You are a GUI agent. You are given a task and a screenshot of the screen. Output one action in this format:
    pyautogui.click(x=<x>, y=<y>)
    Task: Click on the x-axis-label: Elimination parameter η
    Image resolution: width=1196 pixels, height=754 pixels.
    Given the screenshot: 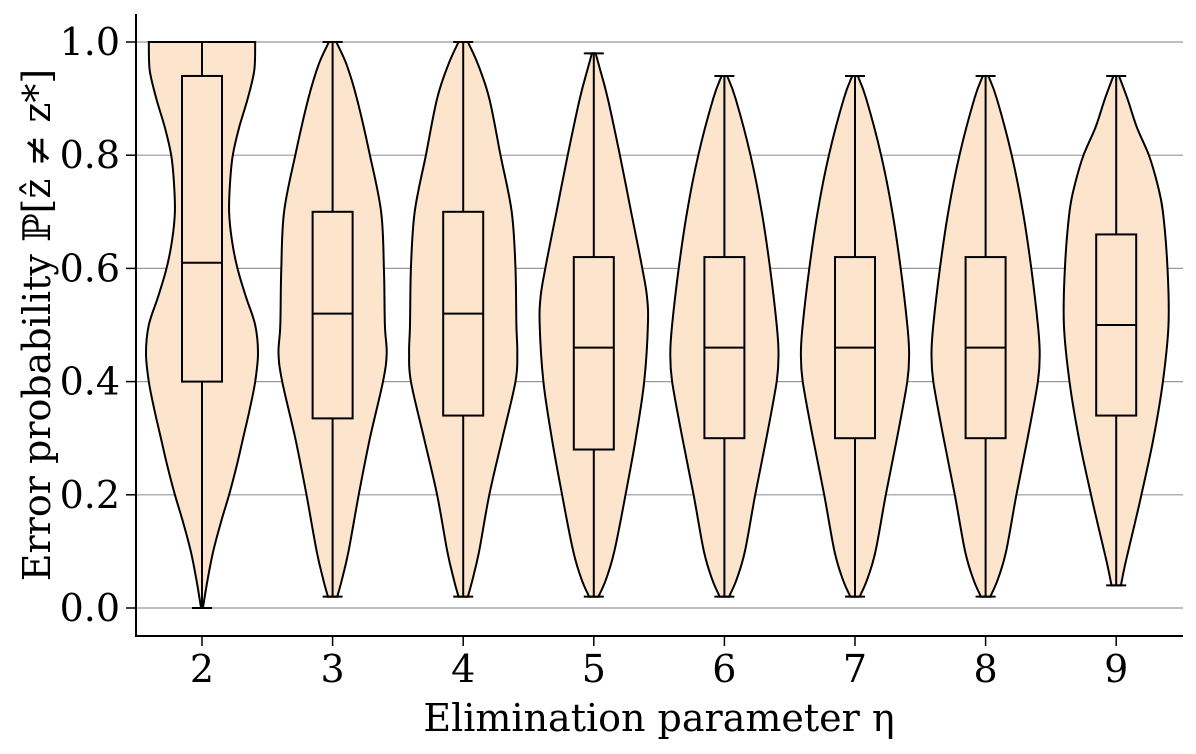 What is the action you would take?
    pyautogui.click(x=658, y=718)
    